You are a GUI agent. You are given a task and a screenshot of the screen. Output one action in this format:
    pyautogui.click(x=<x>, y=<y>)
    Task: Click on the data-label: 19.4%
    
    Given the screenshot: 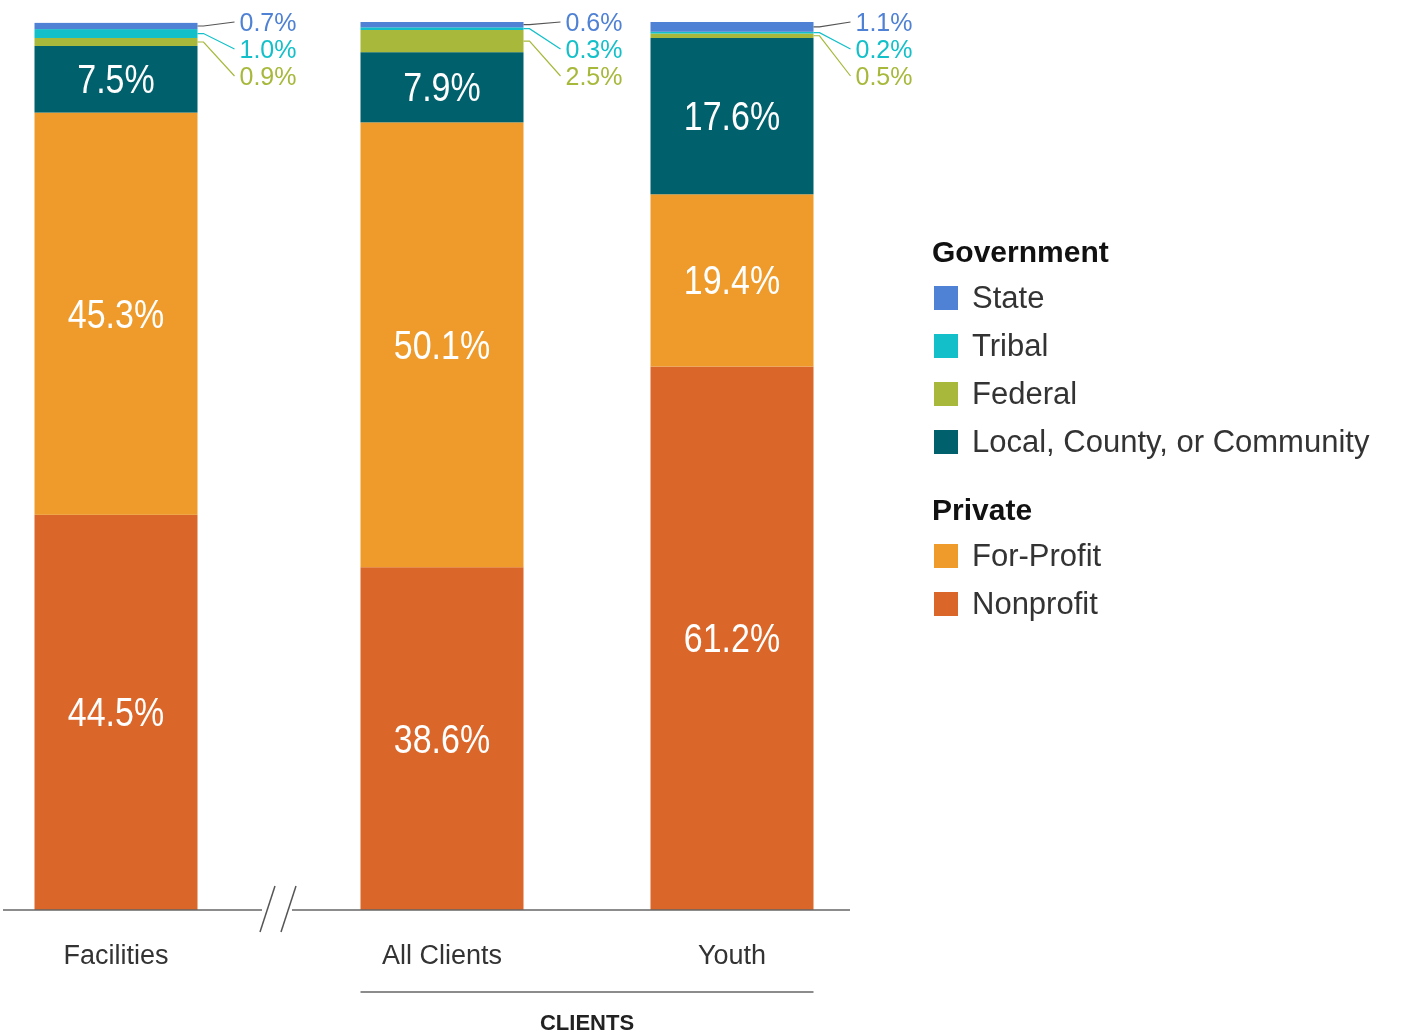 What is the action you would take?
    pyautogui.click(x=732, y=280)
    